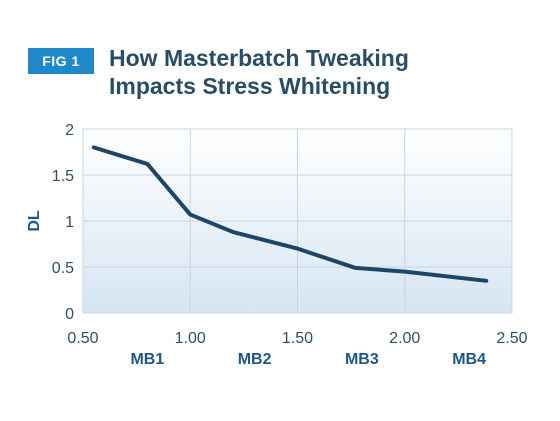 The image size is (560, 421). I want to click on y-tick-label-0: 0, so click(69, 314).